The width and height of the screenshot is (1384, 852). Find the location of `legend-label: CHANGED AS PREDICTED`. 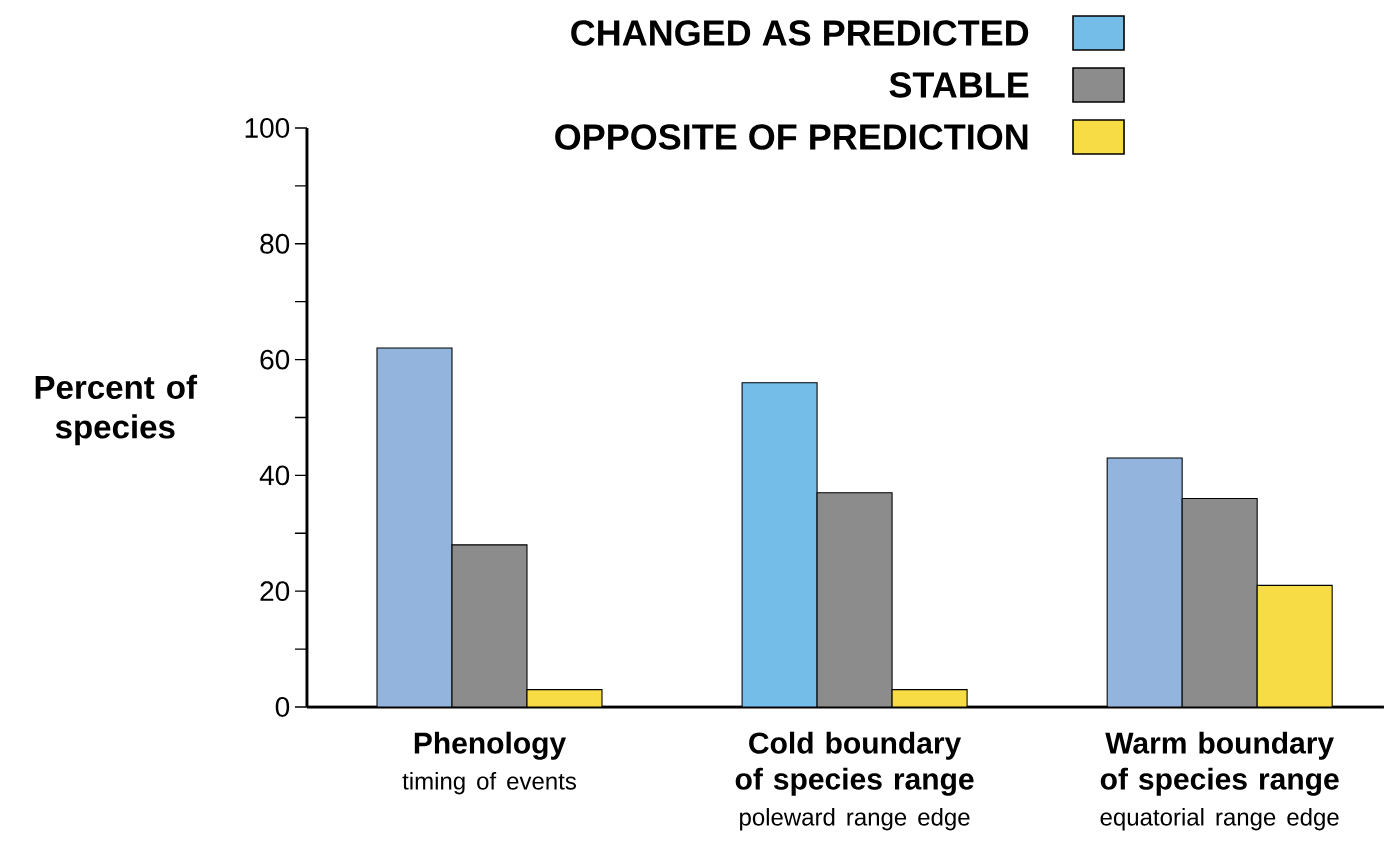

legend-label: CHANGED AS PREDICTED is located at coordinates (800, 33).